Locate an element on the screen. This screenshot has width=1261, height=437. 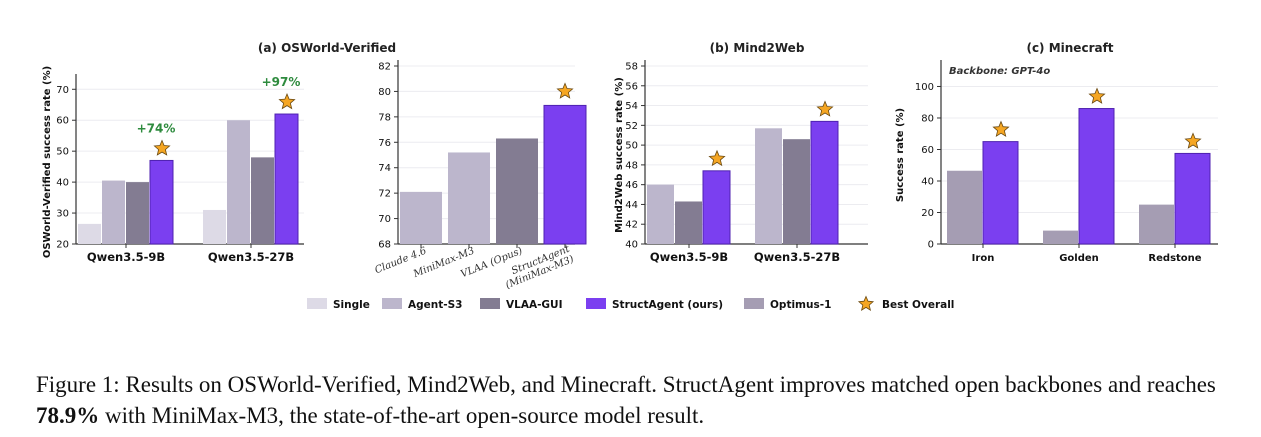
osworld-panel-ytick-label: 30 is located at coordinates (62, 214).